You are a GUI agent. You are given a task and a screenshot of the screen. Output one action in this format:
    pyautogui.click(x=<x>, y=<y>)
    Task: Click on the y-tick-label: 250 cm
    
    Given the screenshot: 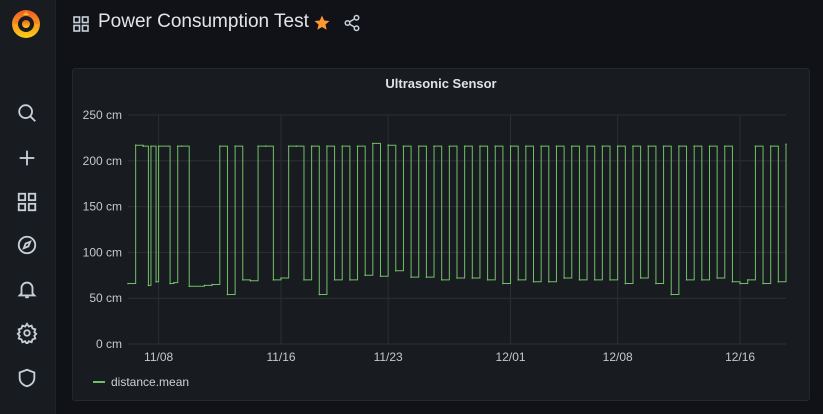 What is the action you would take?
    pyautogui.click(x=102, y=115)
    